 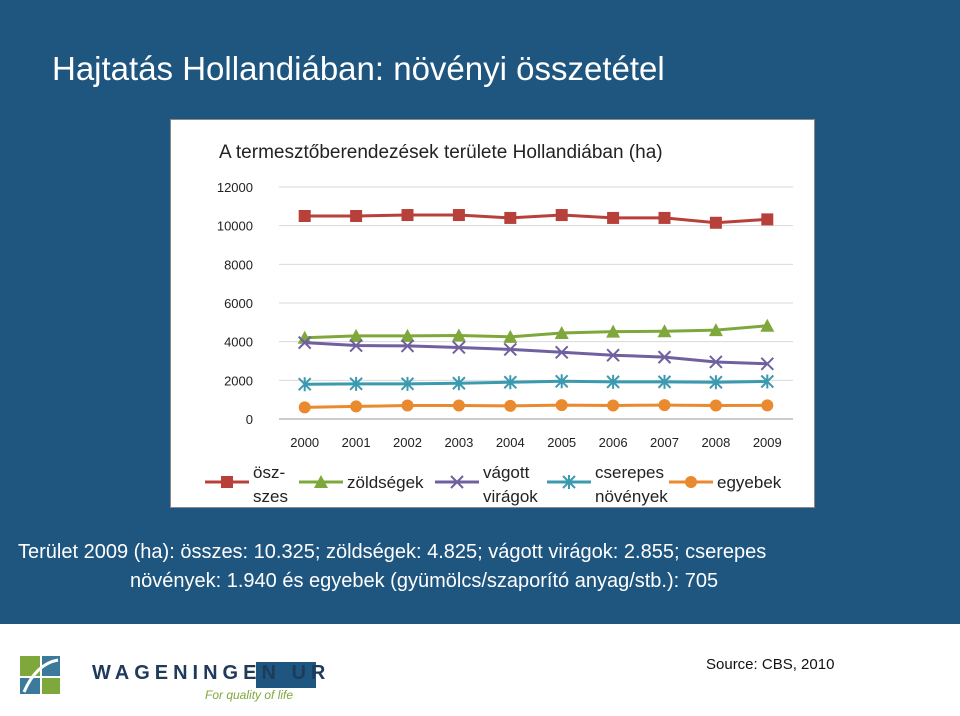 I want to click on legend-label: ösz-, so click(x=269, y=472).